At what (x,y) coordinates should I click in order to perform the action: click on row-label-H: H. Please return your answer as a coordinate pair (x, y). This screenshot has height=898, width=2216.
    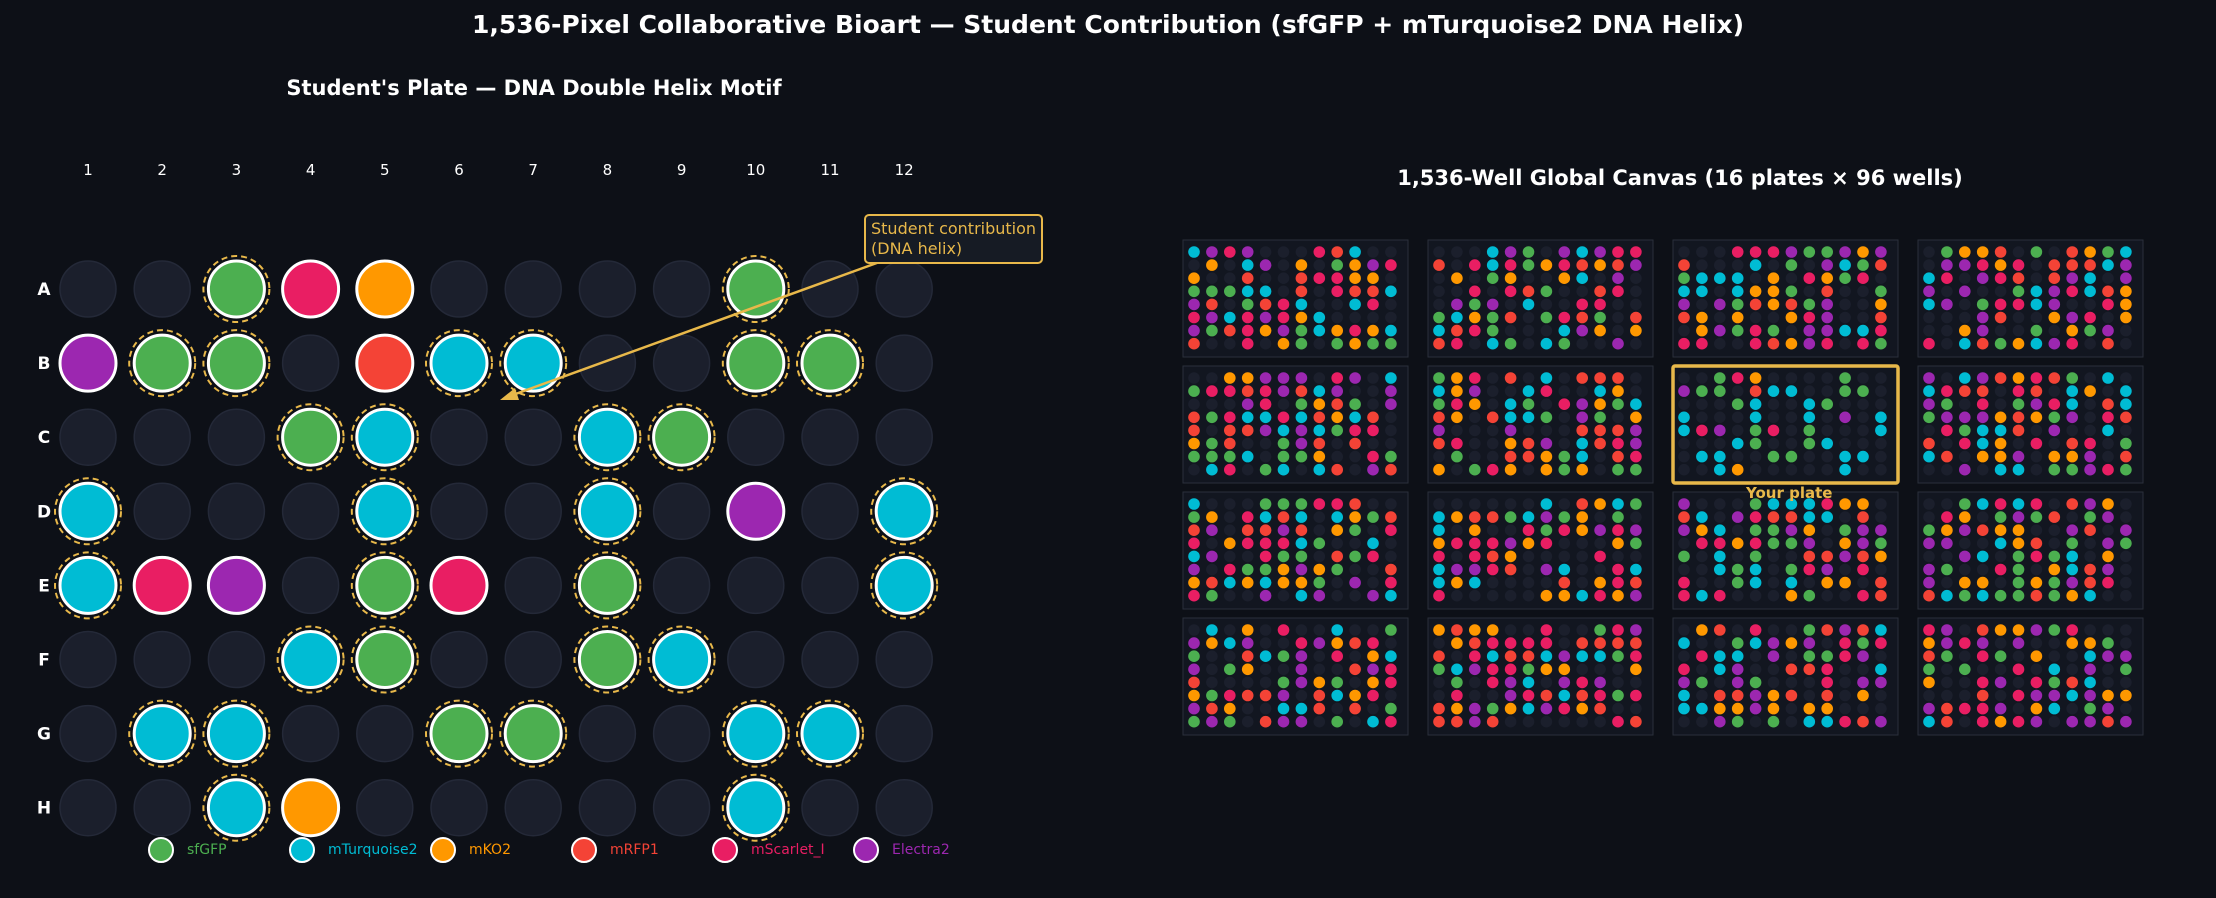
    Looking at the image, I should click on (44, 809).